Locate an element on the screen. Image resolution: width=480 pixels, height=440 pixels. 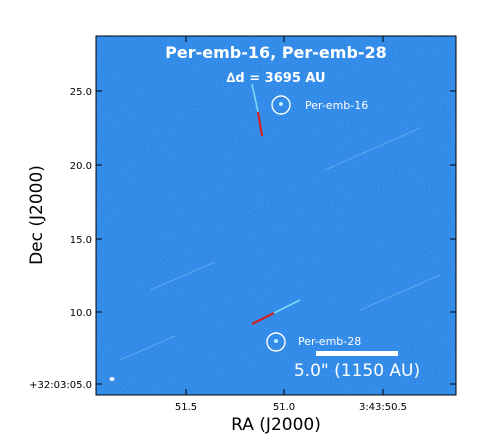
per-emb-28-blue-lobe is located at coordinates (287, 306).